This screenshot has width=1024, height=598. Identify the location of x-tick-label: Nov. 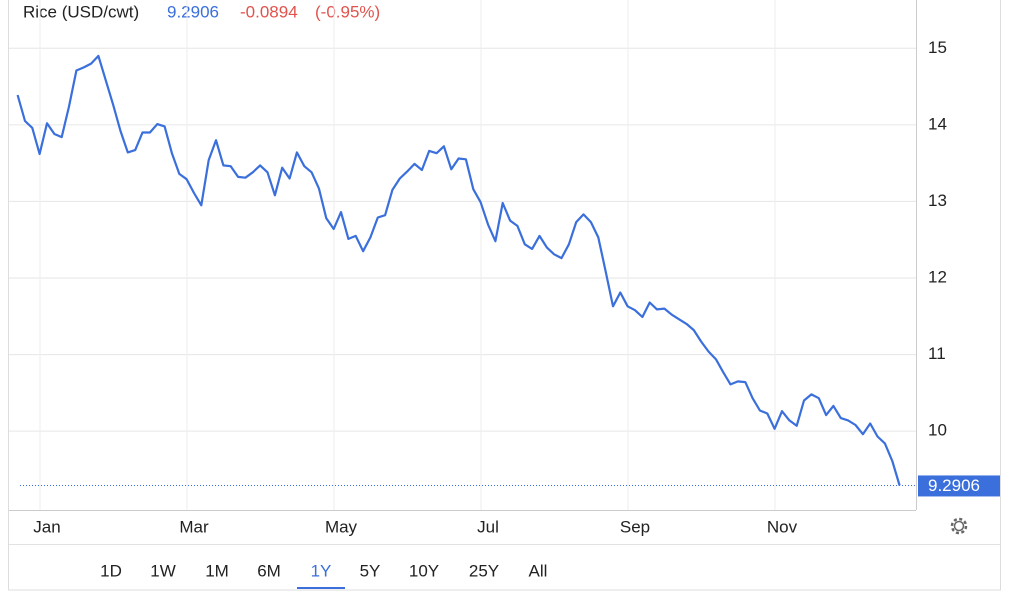
(782, 526).